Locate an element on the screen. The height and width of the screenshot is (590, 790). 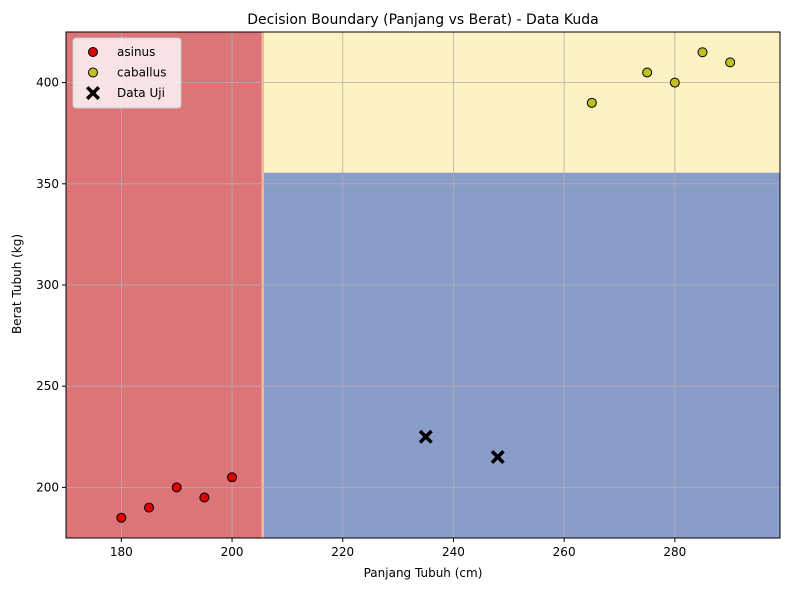
legend-marker-data-uji is located at coordinates (93, 93).